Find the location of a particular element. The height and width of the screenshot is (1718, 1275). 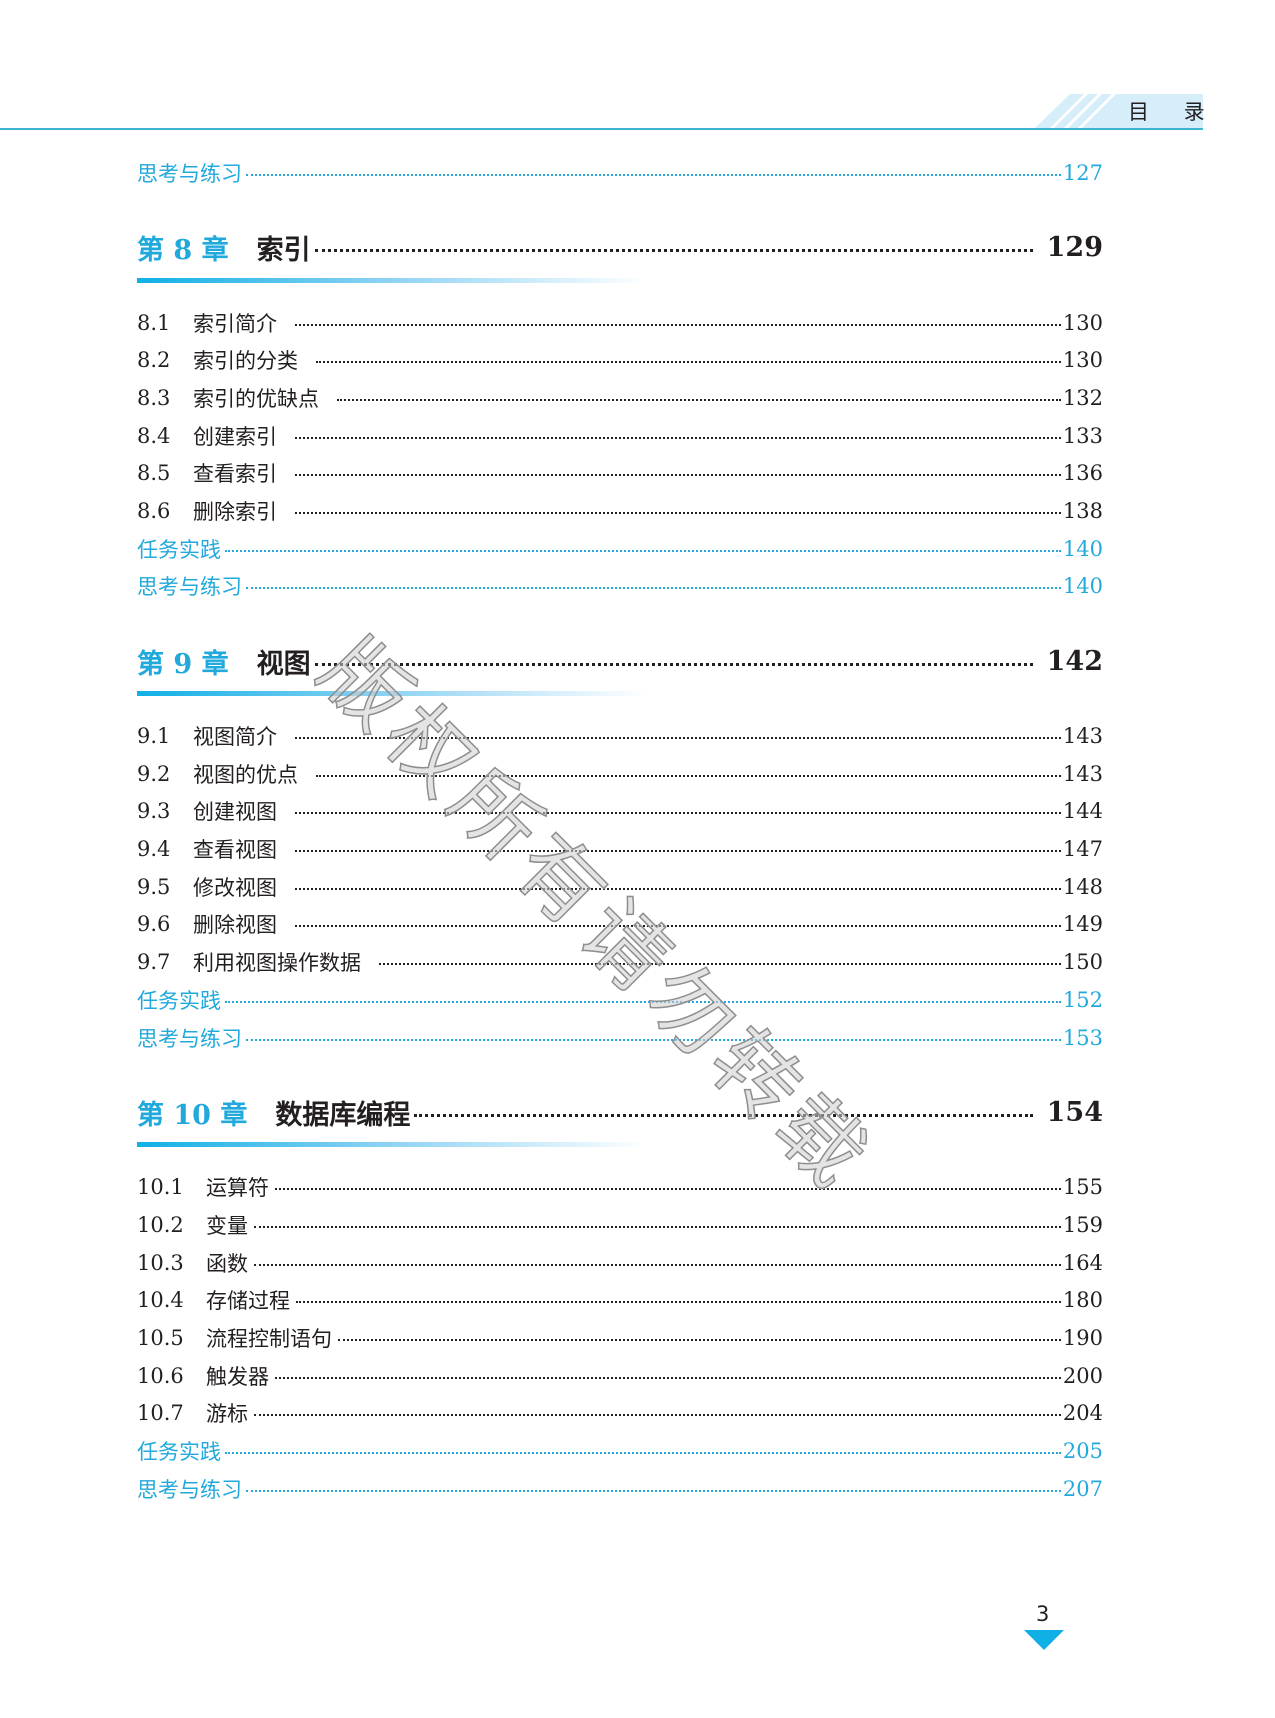

toc-entry: 10.4 存储过程 180 is located at coordinates (620, 1300).